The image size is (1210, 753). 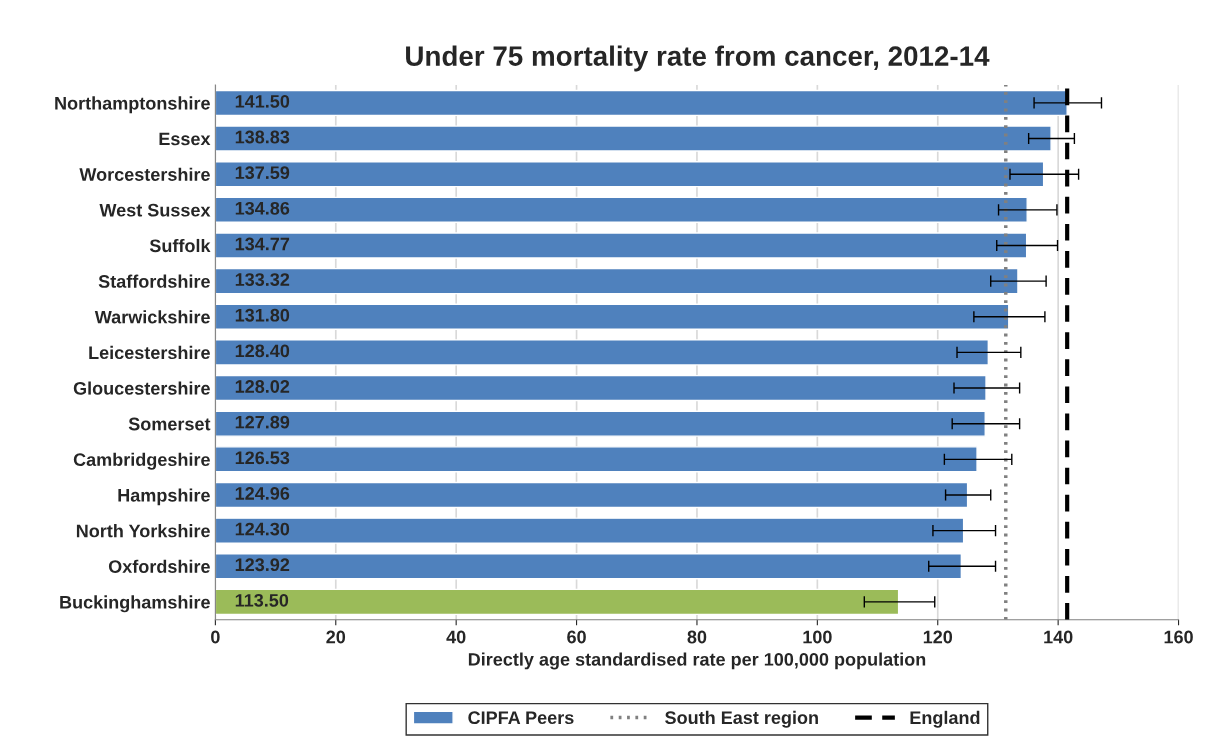 I want to click on data-label: 126.53, so click(x=262, y=458).